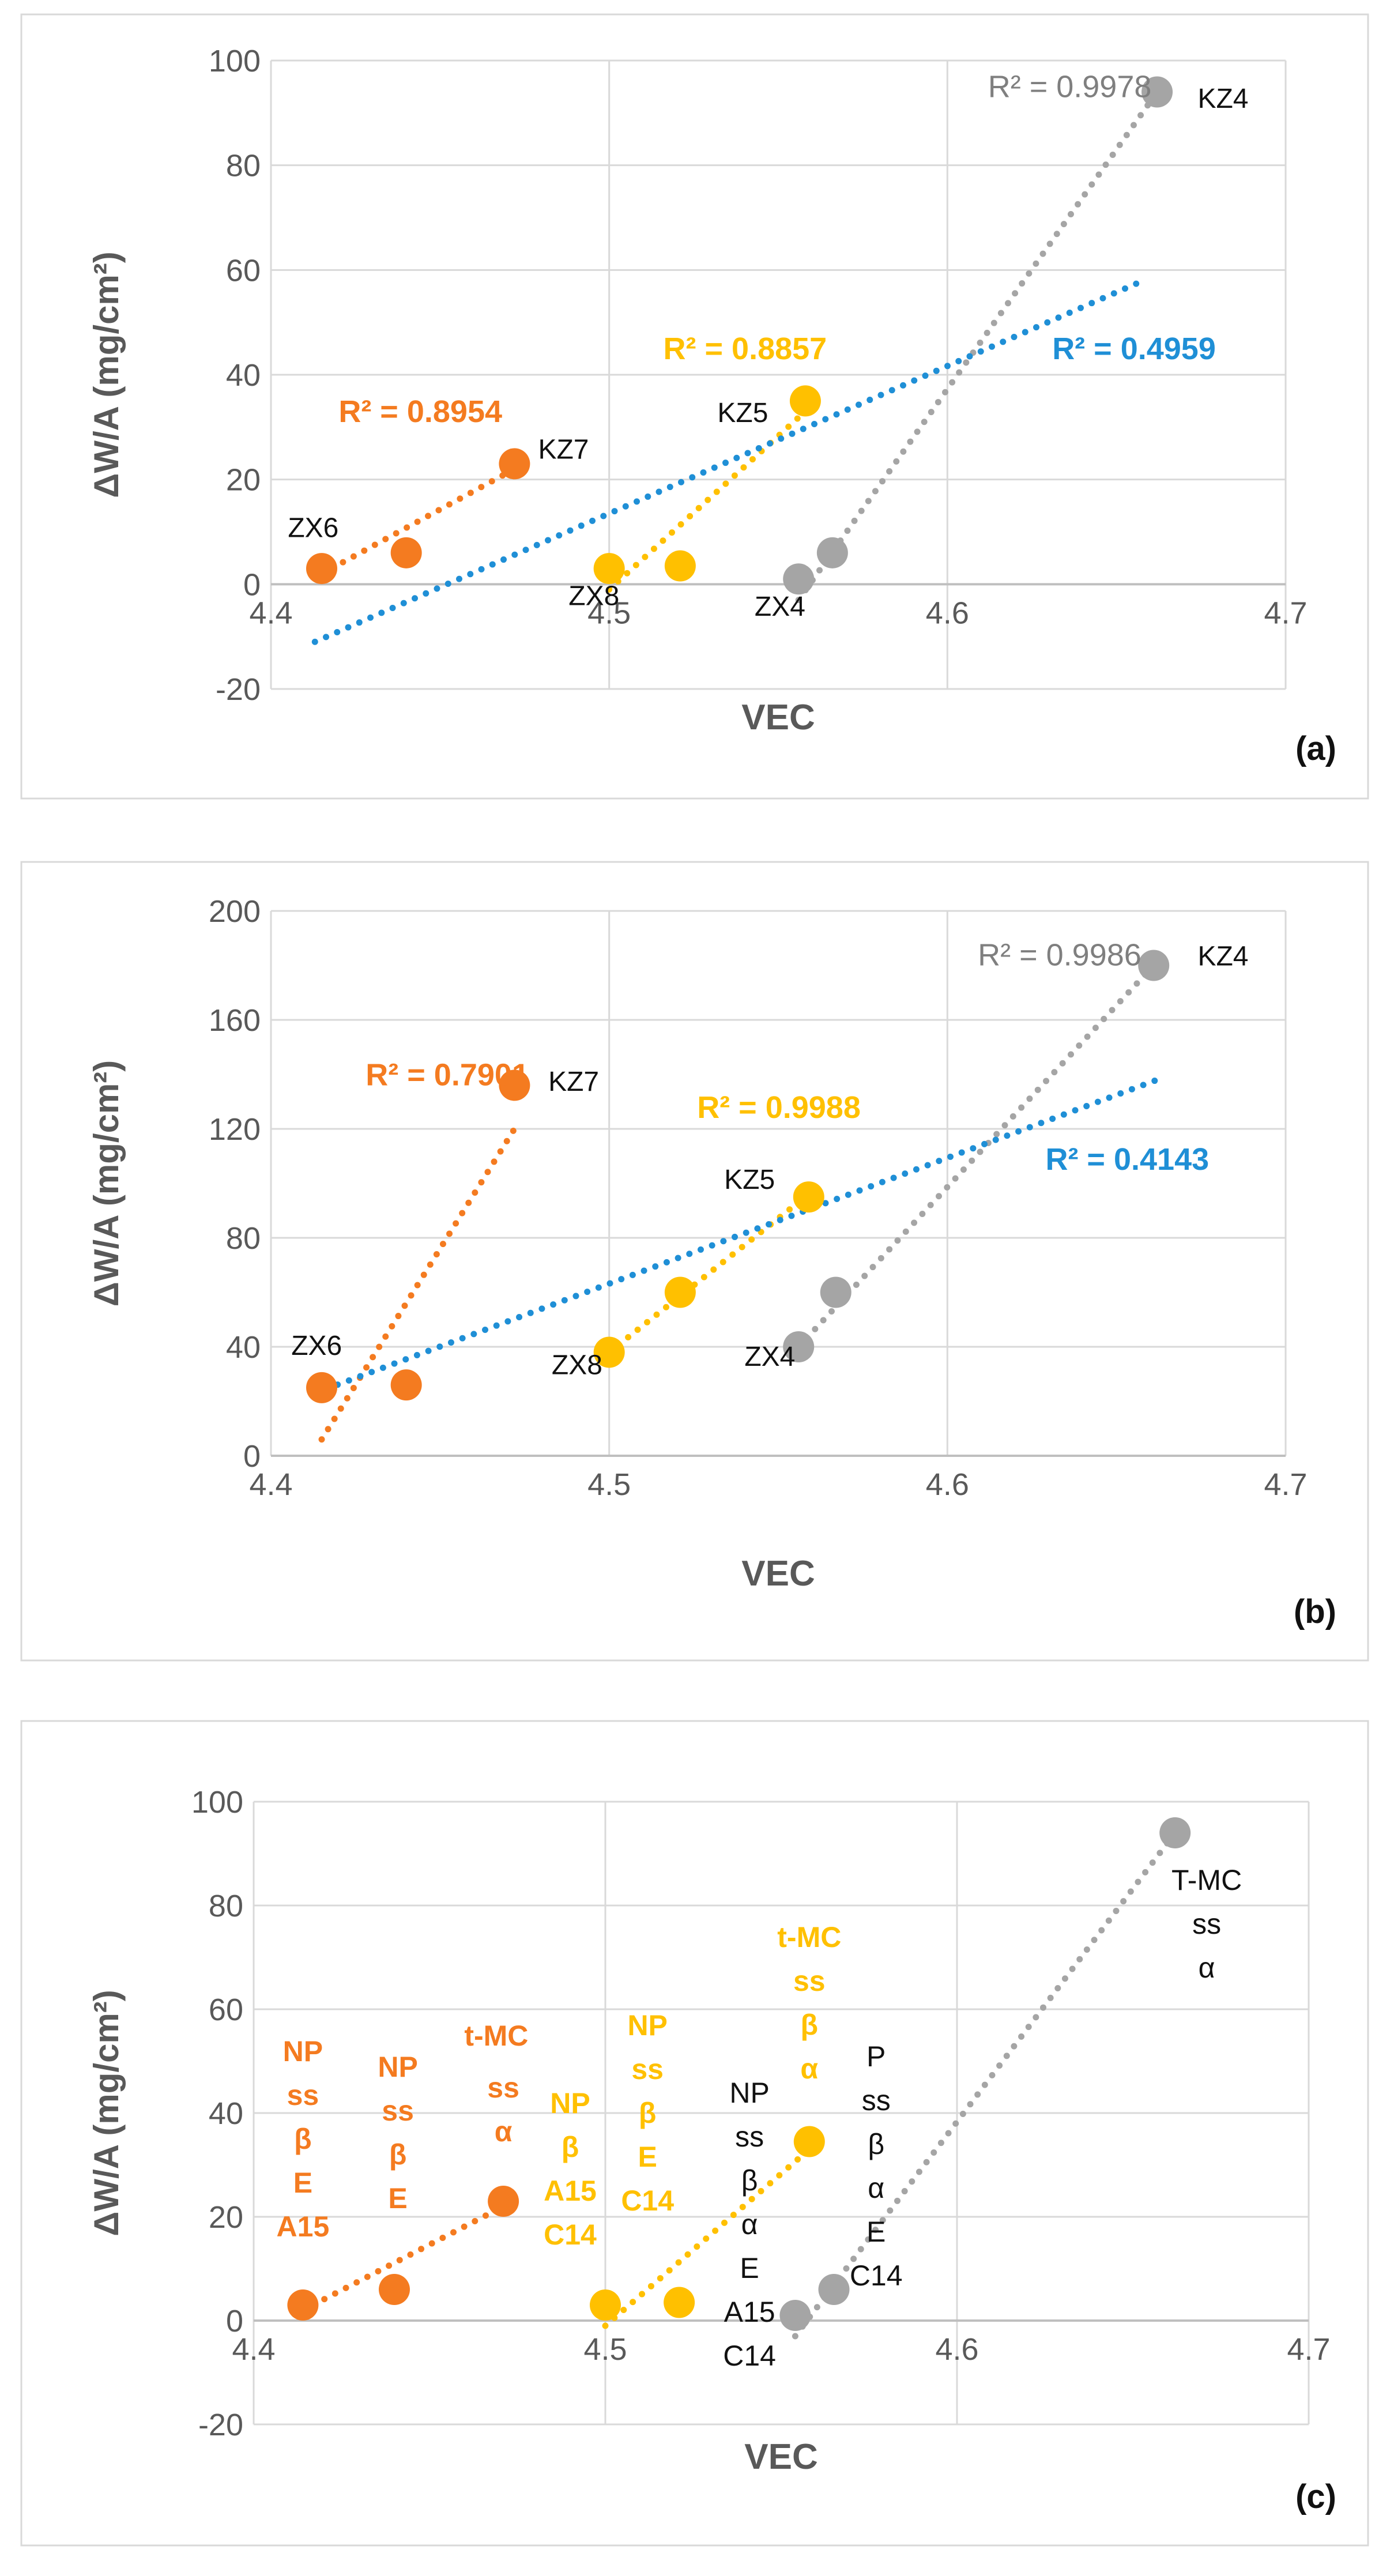  I want to click on x-tick-label: 4.5, so click(609, 1484).